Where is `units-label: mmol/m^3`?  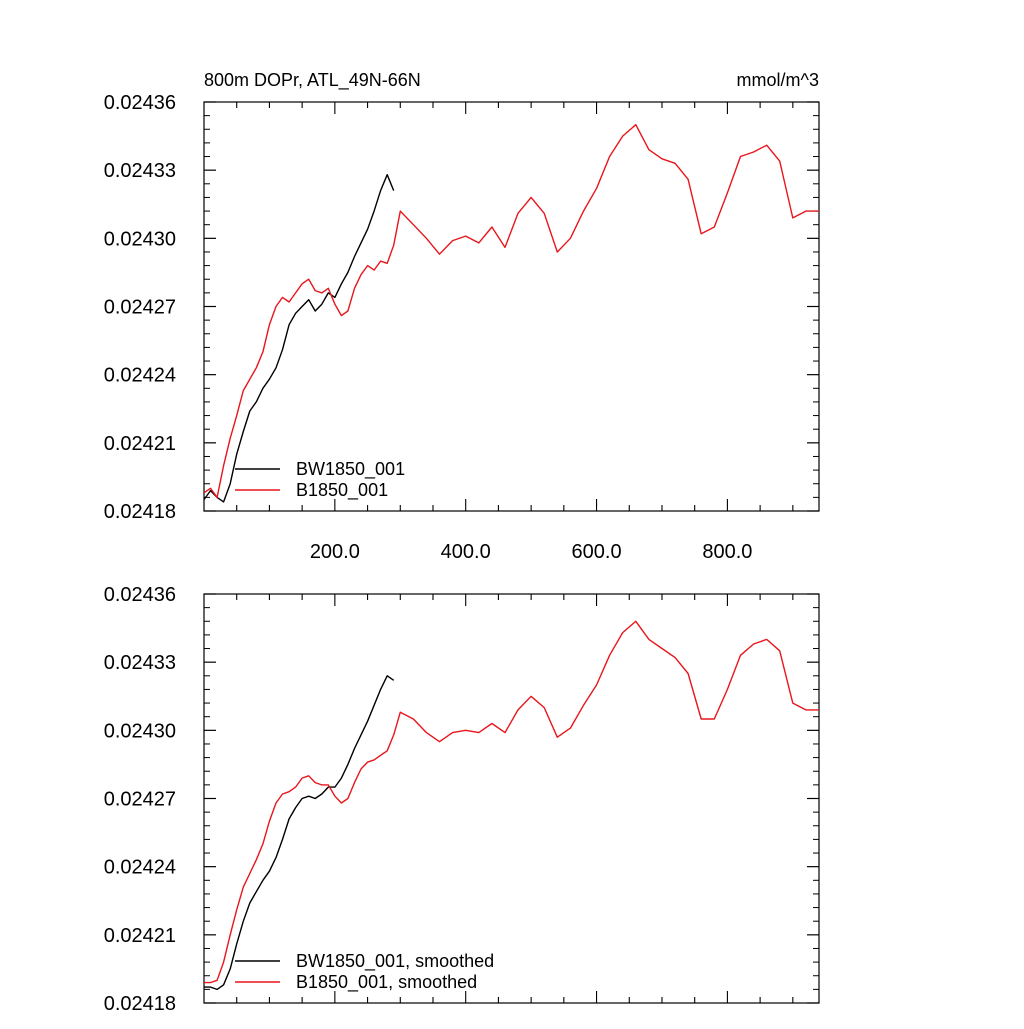
units-label: mmol/m^3 is located at coordinates (778, 80).